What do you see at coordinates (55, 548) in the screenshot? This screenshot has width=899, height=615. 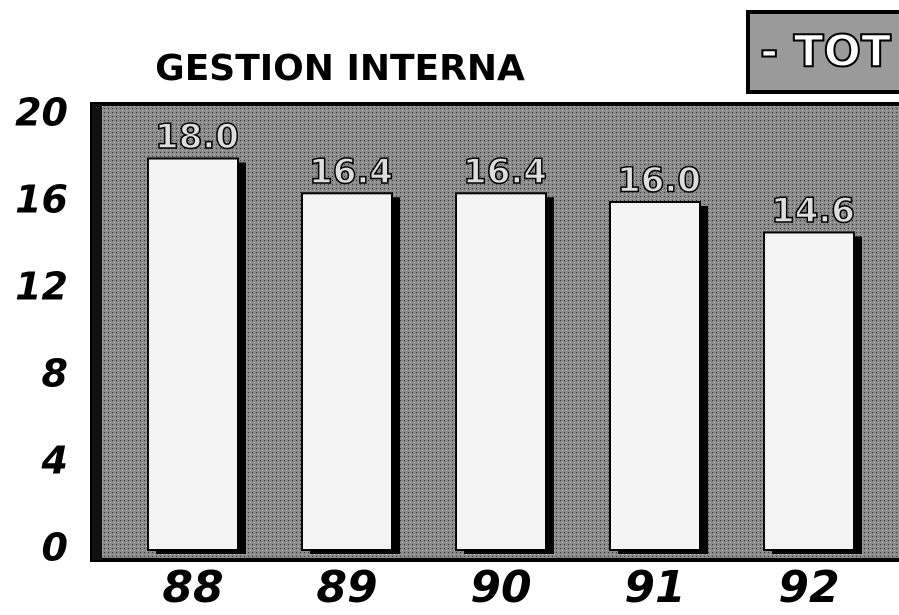 I see `y-tick-label: 0` at bounding box center [55, 548].